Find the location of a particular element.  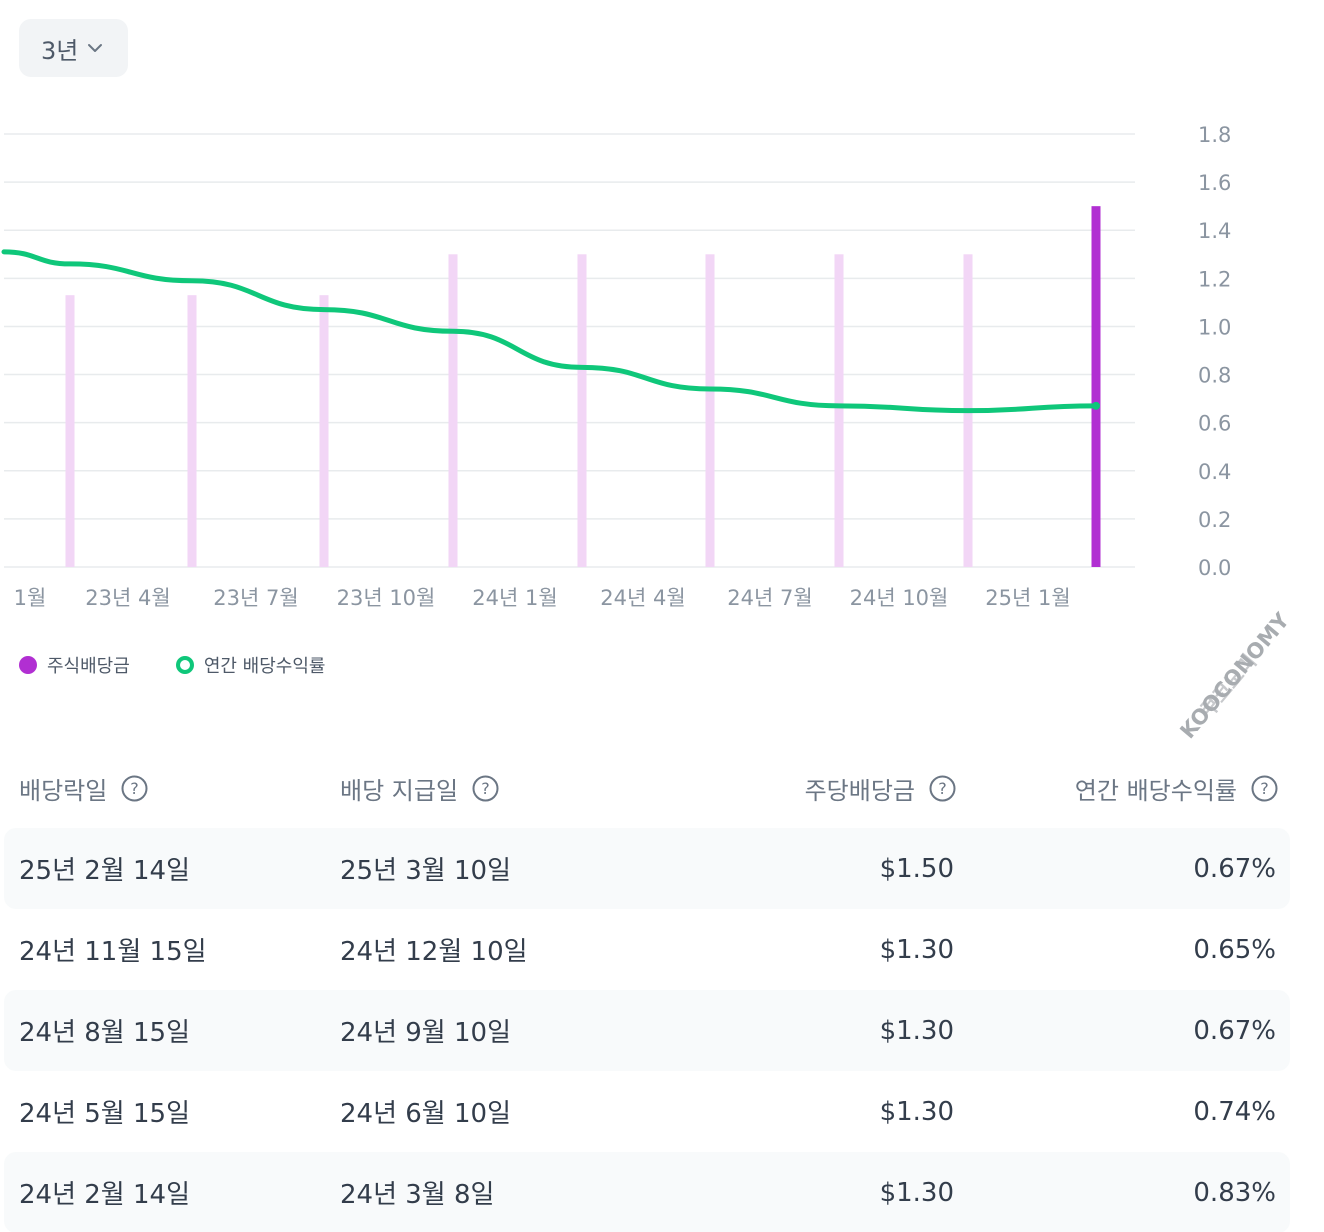

cell-ex-date: 24년 2월 14일 is located at coordinates (104, 1195).